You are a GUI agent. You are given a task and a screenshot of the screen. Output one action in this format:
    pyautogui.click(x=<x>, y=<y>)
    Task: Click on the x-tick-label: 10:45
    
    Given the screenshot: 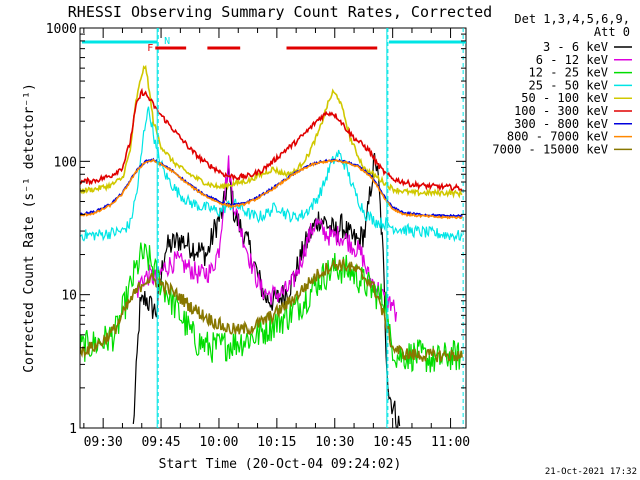 What is the action you would take?
    pyautogui.click(x=392, y=442)
    